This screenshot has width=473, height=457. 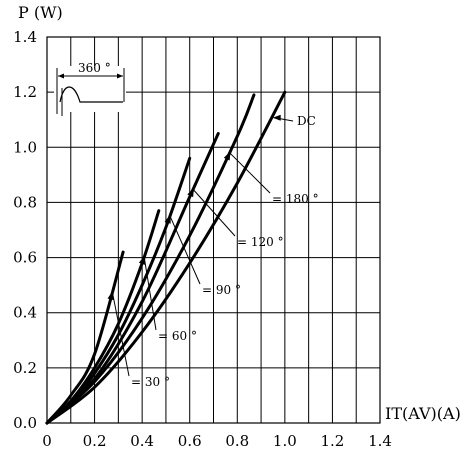 What do you see at coordinates (25, 202) in the screenshot?
I see `y-tick-label: 0.8` at bounding box center [25, 202].